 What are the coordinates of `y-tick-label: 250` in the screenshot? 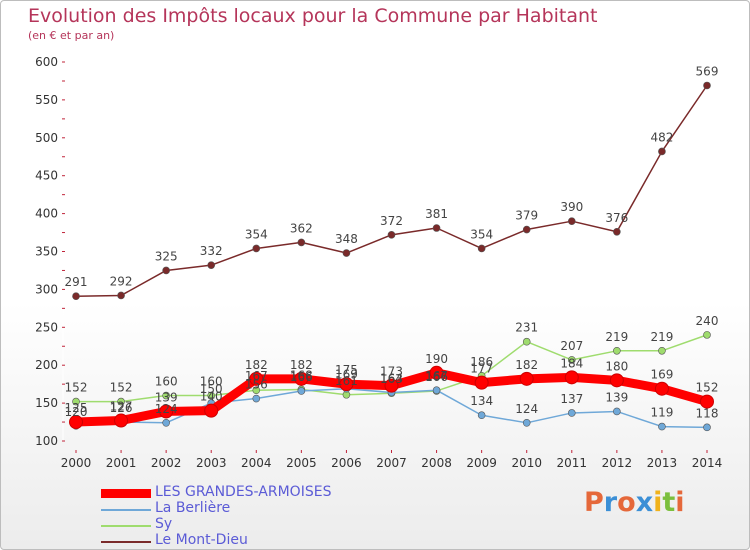 It's located at (46, 327).